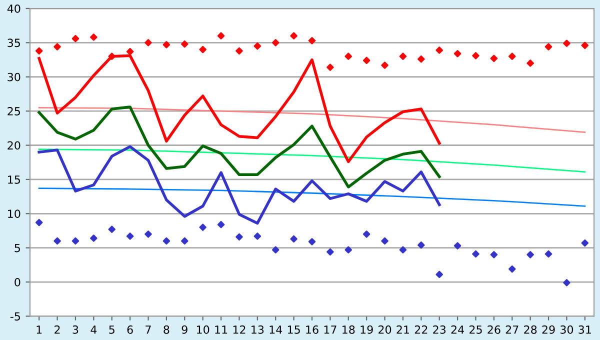  Describe the element at coordinates (148, 330) in the screenshot. I see `x-tick-label: 7` at that location.